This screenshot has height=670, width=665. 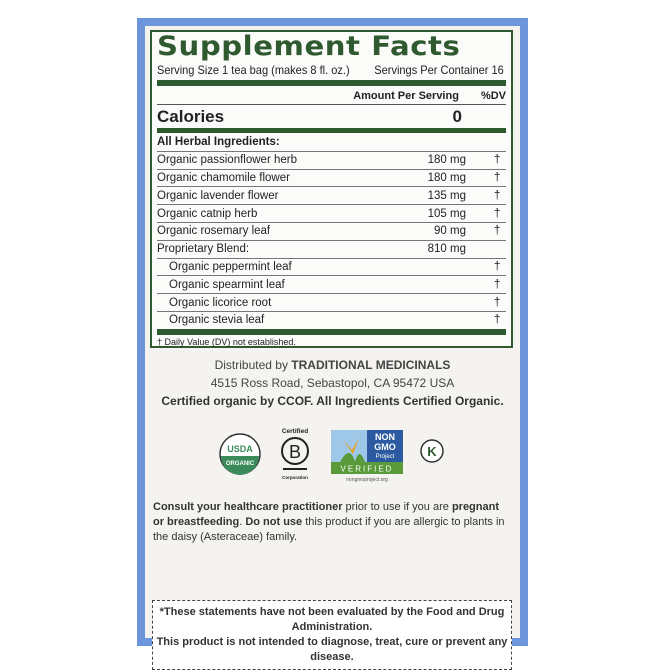 I want to click on blend-ingredient-row: Organic peppermint leaf †, so click(x=331, y=266).